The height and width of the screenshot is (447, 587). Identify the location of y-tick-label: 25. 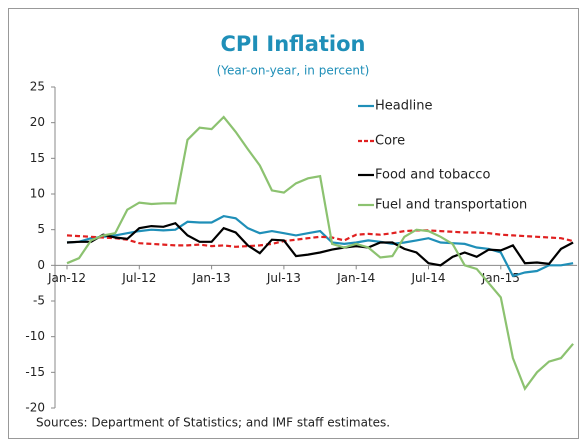
(37, 87).